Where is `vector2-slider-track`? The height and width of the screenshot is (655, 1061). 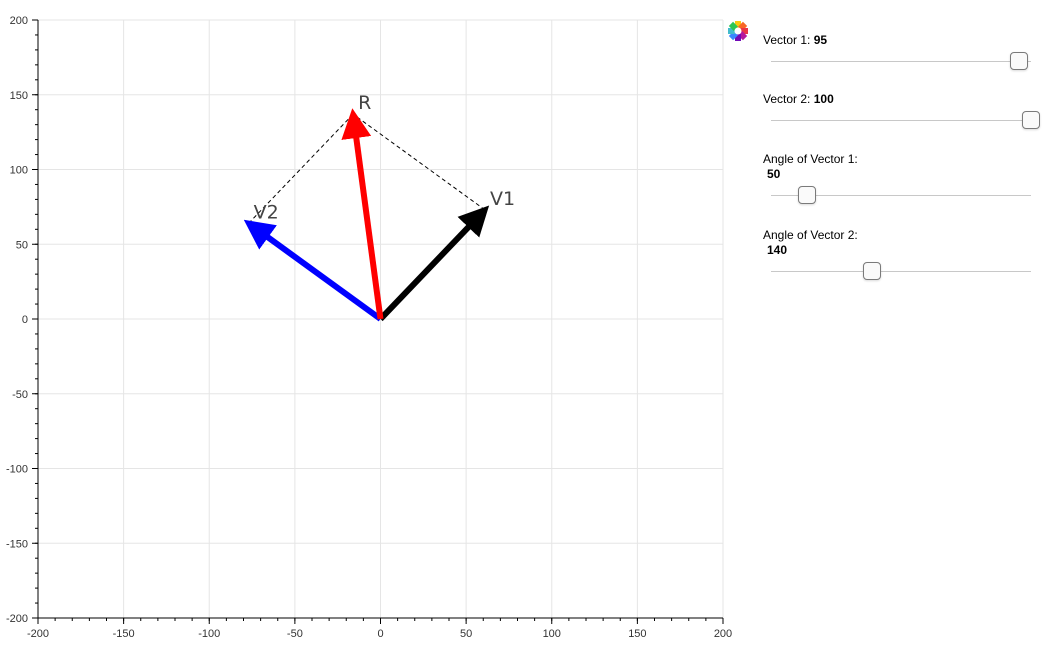
vector2-slider-track is located at coordinates (901, 120).